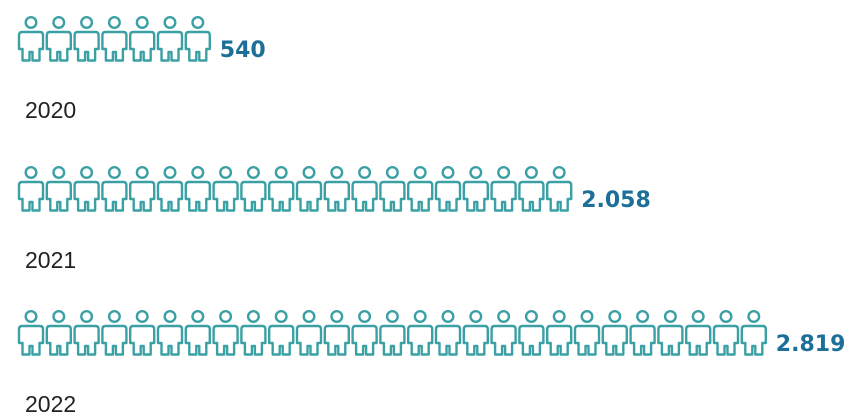 The height and width of the screenshot is (413, 857). I want to click on value-label: 540, so click(243, 50).